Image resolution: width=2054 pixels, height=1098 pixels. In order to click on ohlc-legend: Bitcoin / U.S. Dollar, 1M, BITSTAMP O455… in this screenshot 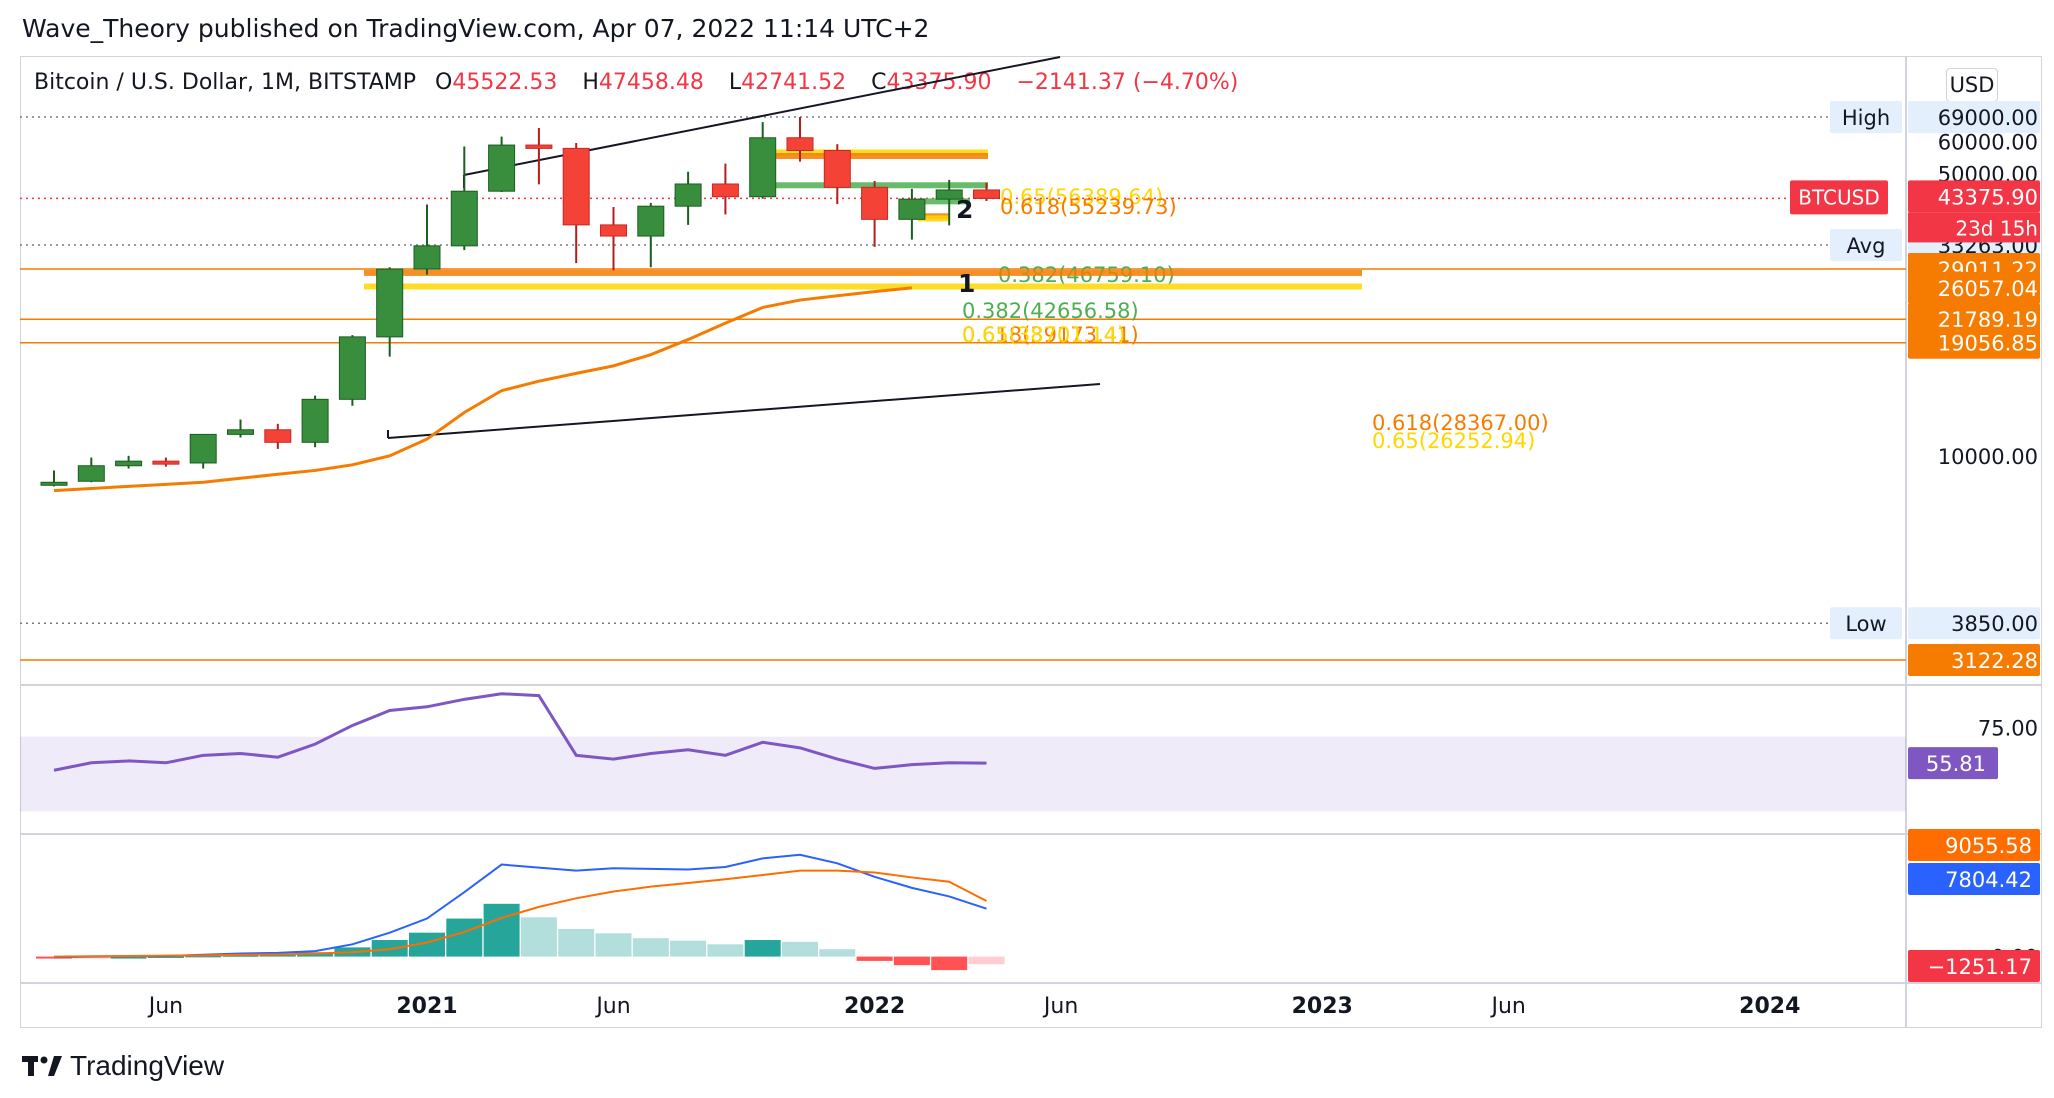, I will do `click(645, 82)`.